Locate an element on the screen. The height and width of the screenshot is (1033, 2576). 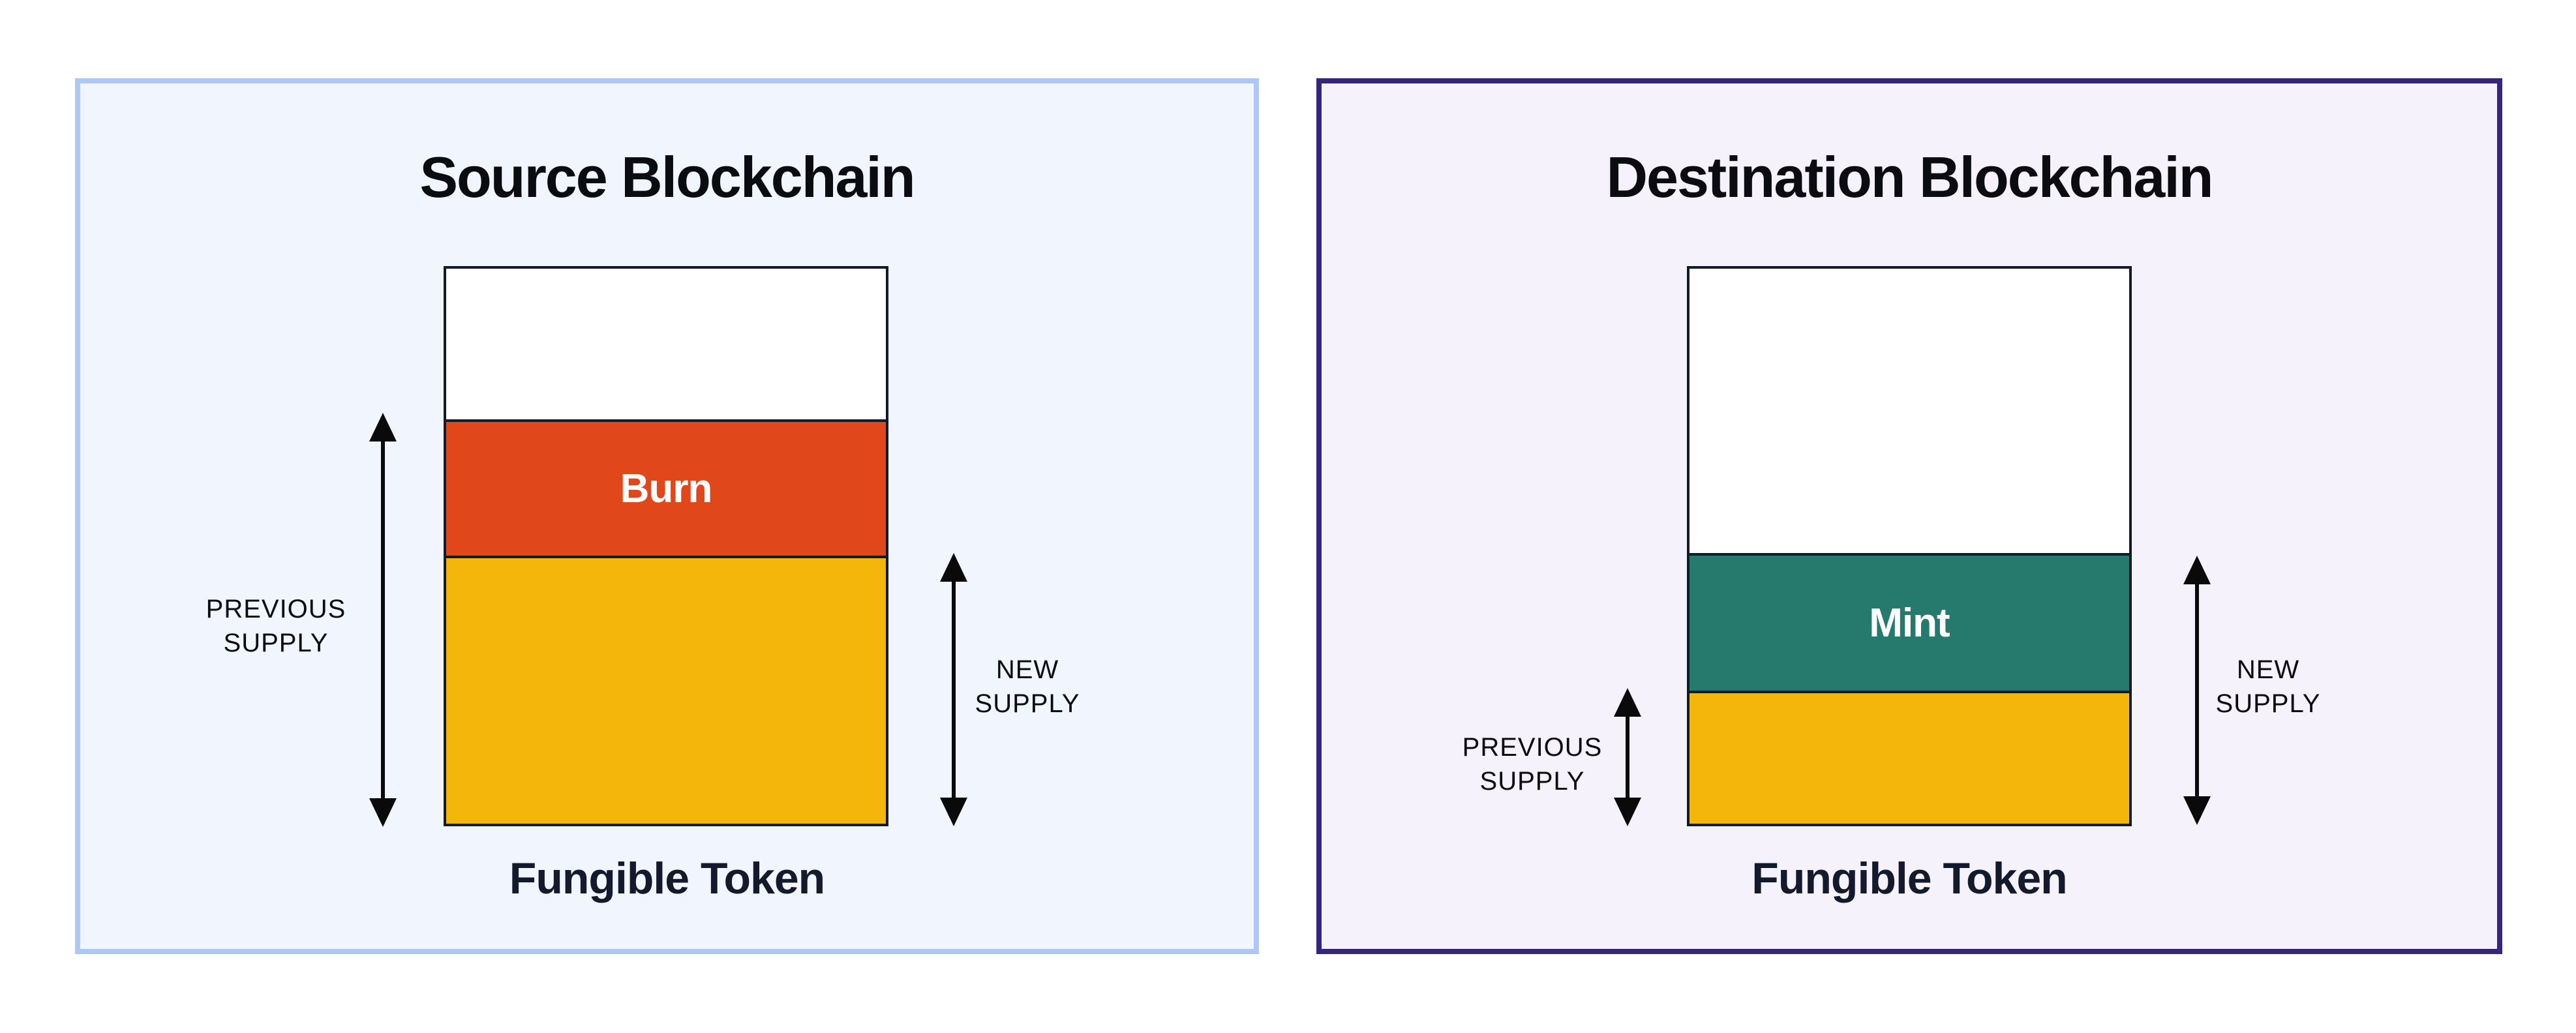
source-panel-title: Source Blockchain is located at coordinates (667, 177).